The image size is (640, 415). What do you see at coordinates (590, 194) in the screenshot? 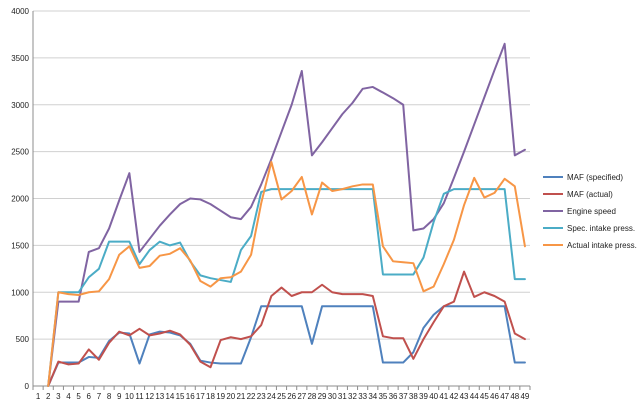
I see `legend-label-2: MAF (actual)` at bounding box center [590, 194].